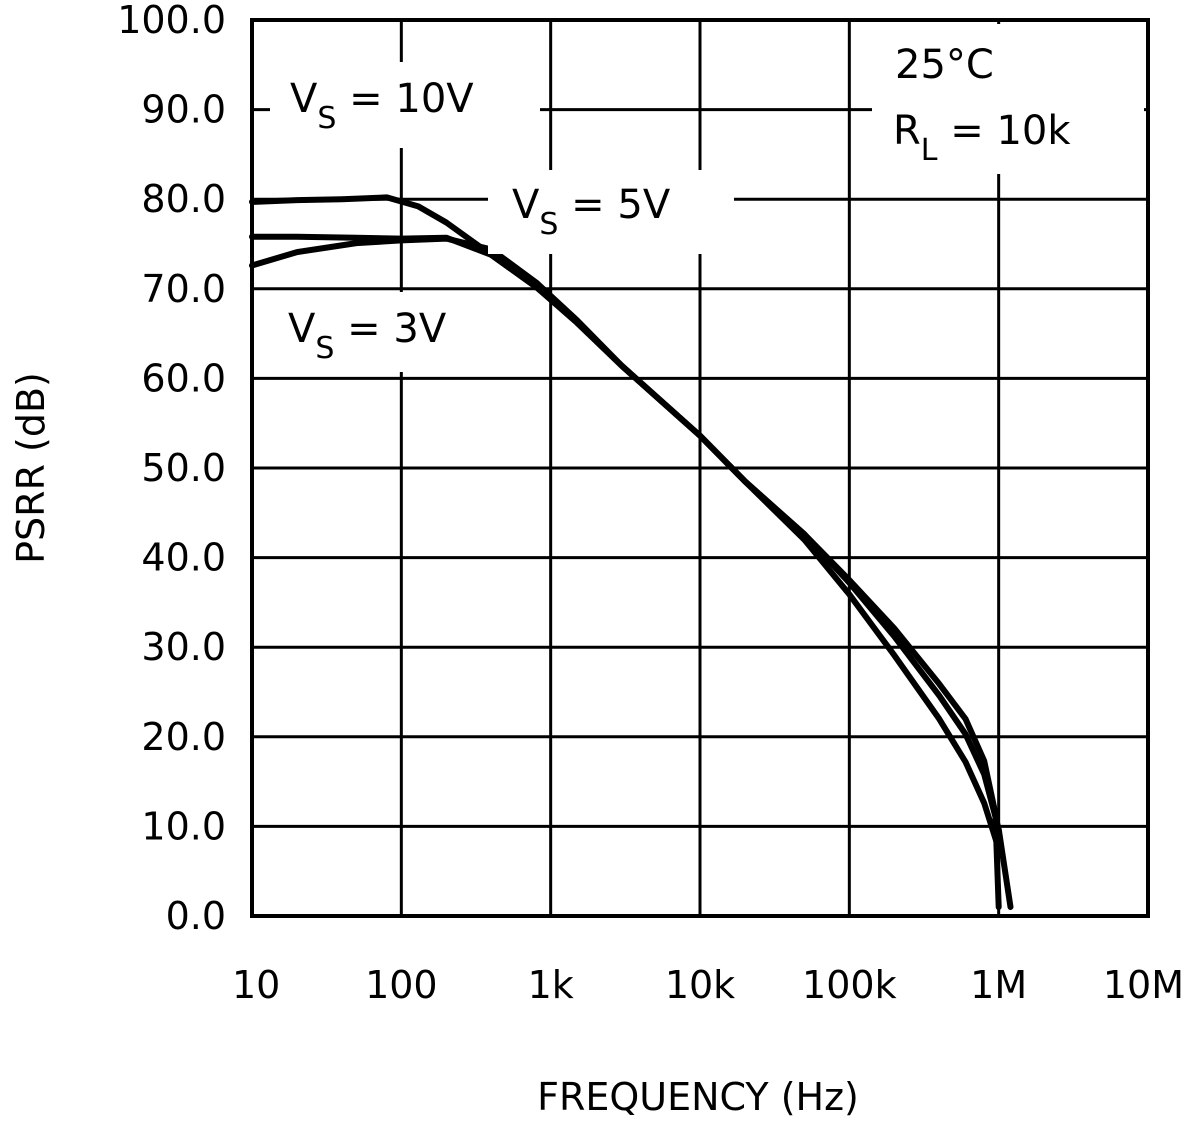 This screenshot has width=1186, height=1121. Describe the element at coordinates (183, 647) in the screenshot. I see `y-tick-label: 30.0` at that location.